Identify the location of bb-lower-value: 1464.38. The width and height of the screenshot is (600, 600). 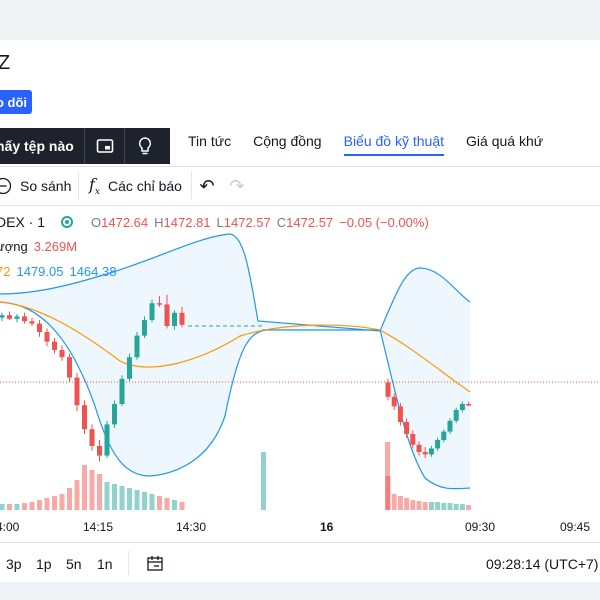
(93, 271).